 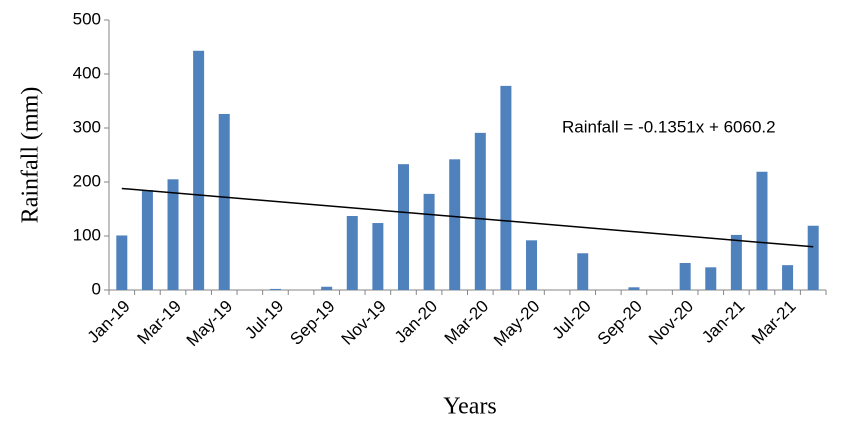 What do you see at coordinates (572, 320) in the screenshot?
I see `x-tick-label: Jul-20` at bounding box center [572, 320].